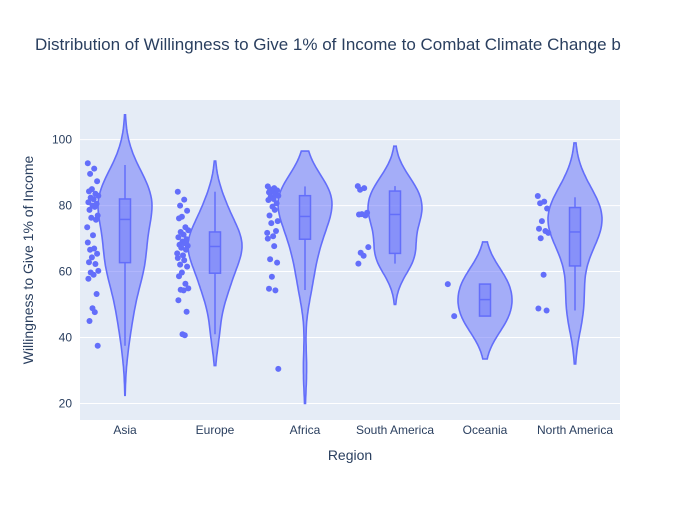 The image size is (700, 505). I want to click on x-tick-label: South America, so click(395, 430).